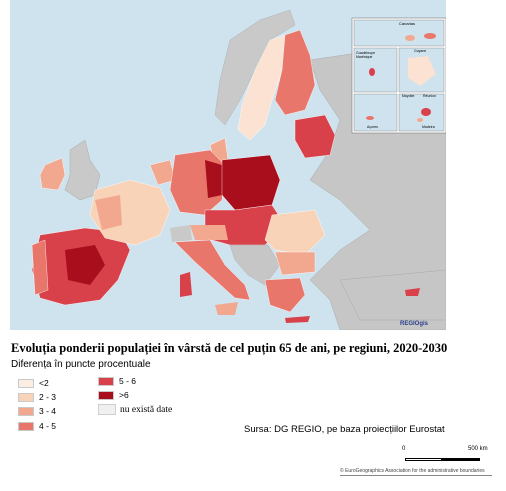 The width and height of the screenshot is (506, 491). I want to click on scale-end: 500 km, so click(478, 449).